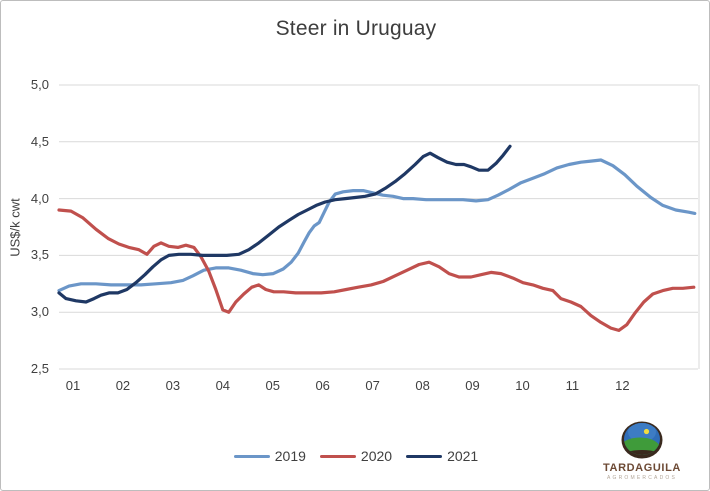 This screenshot has height=491, width=710. I want to click on x-tick-label: 09, so click(472, 385).